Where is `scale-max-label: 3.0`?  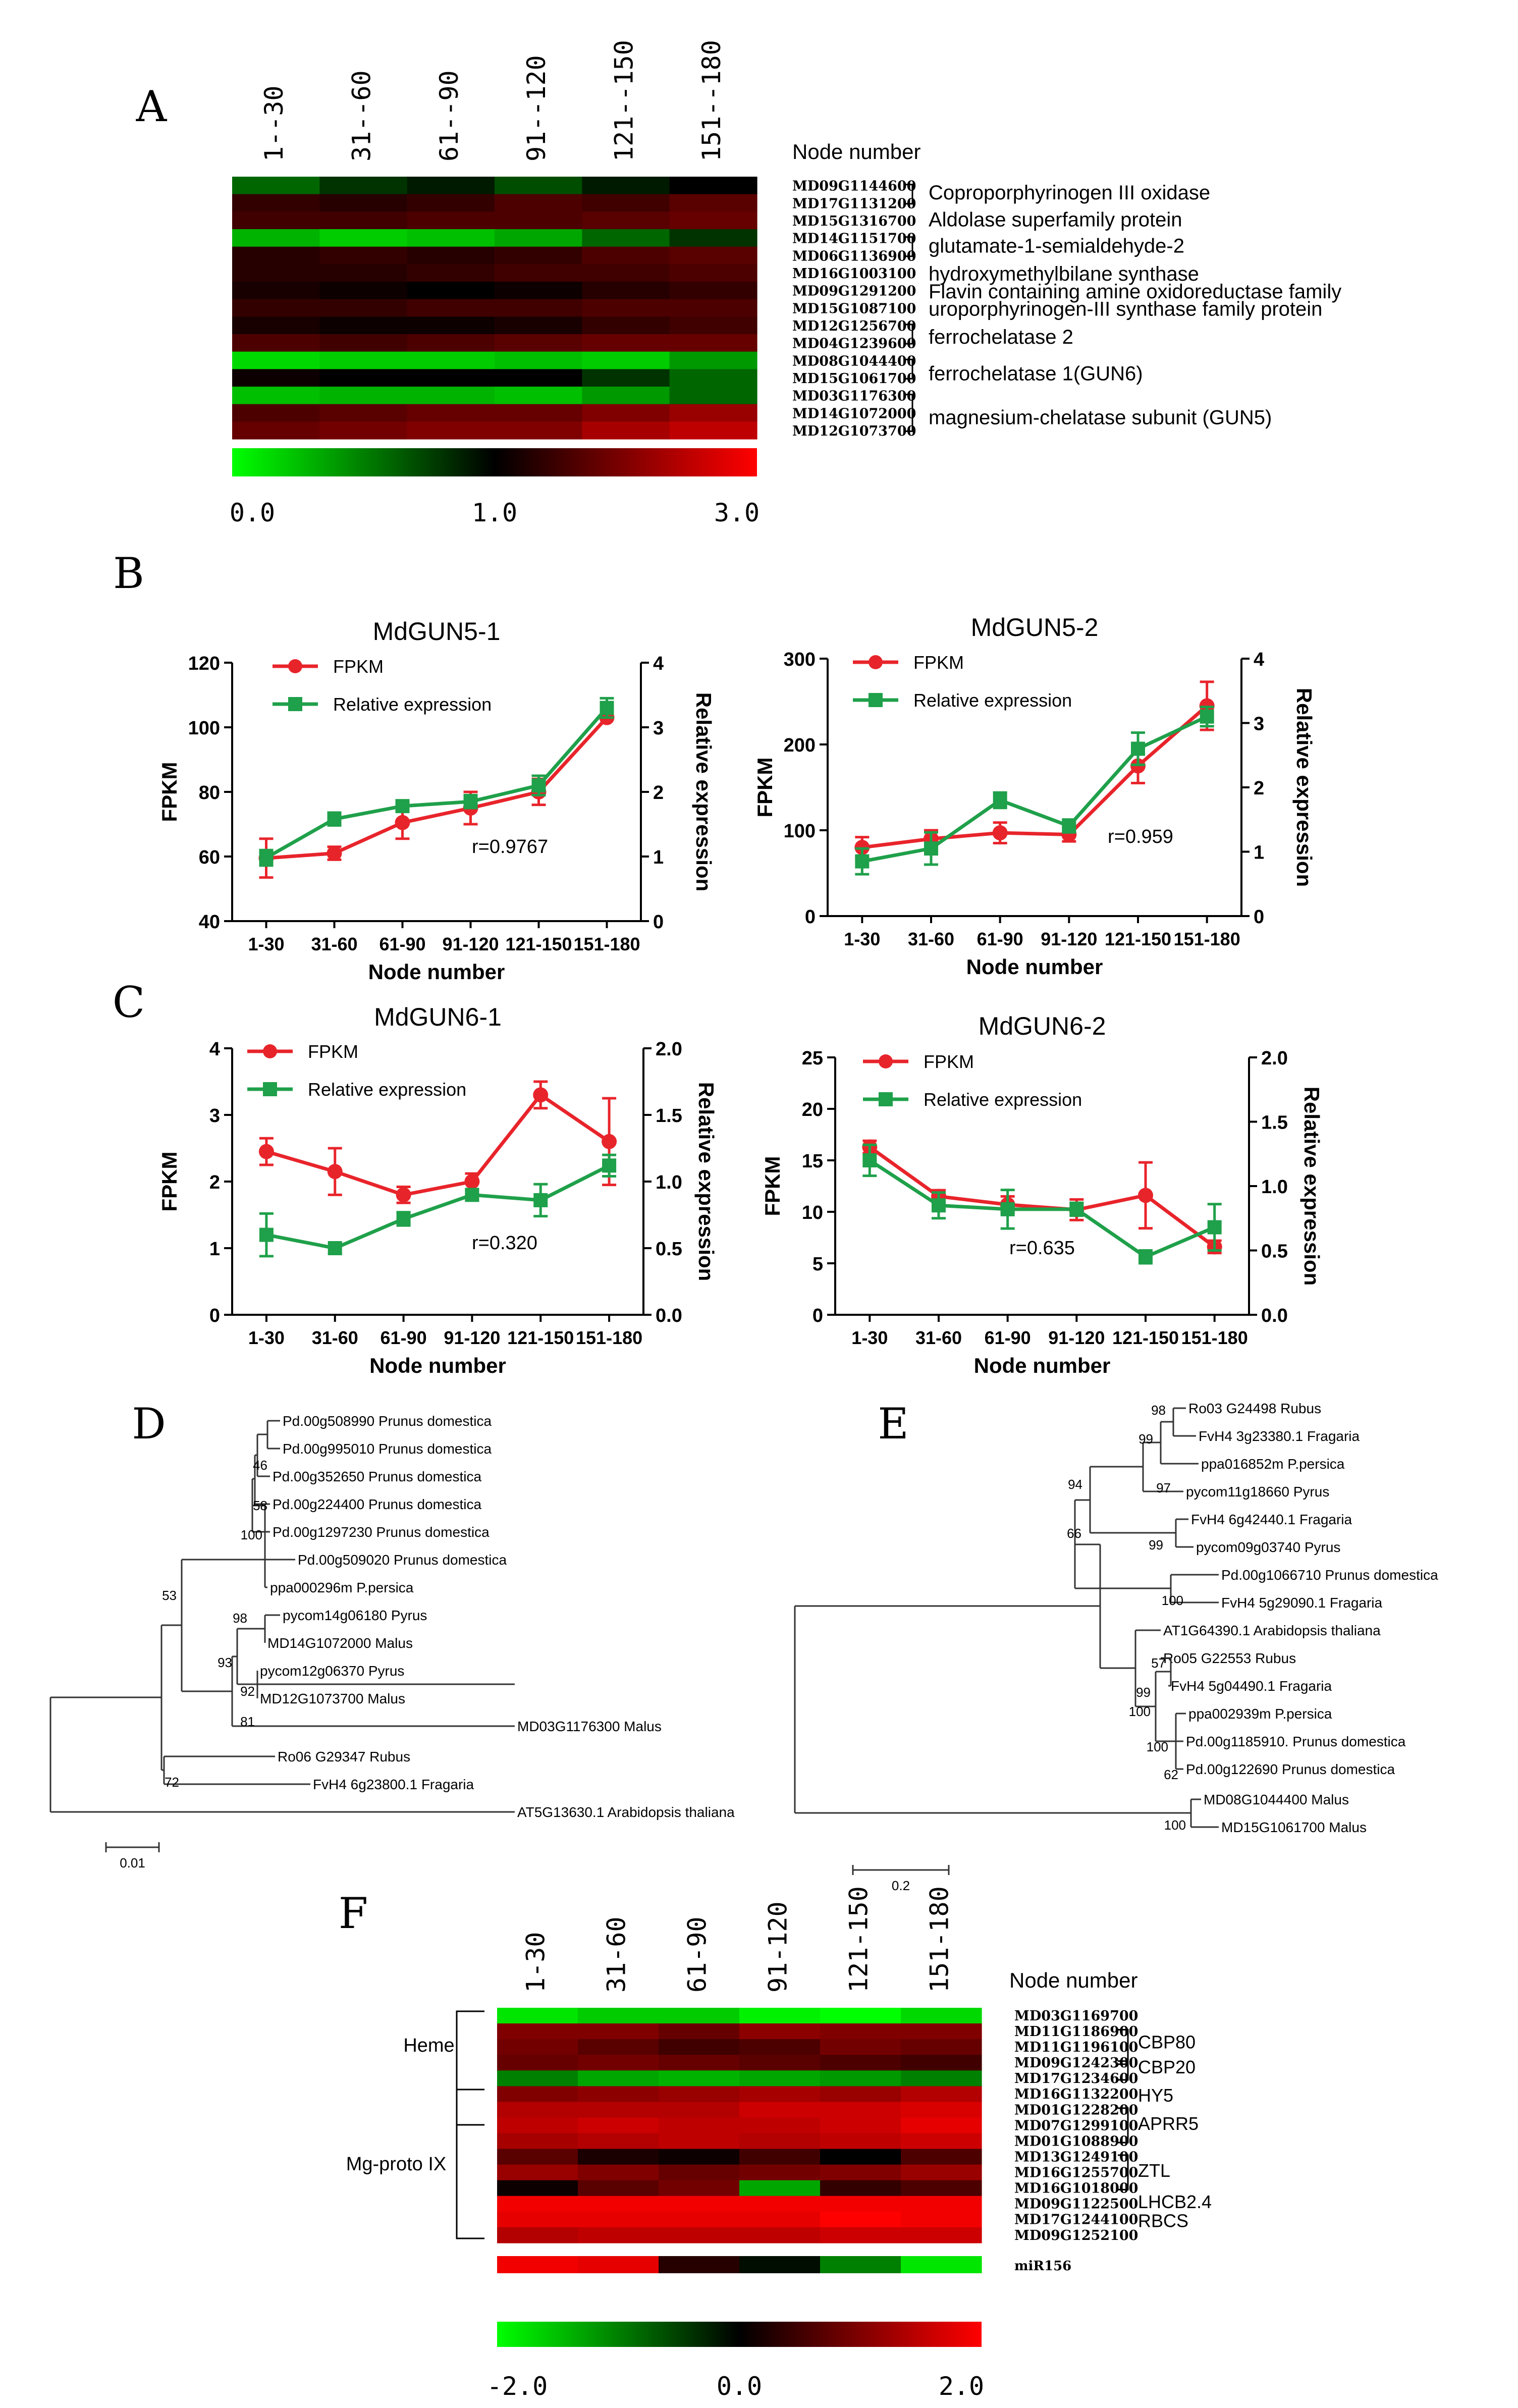
scale-max-label: 3.0 is located at coordinates (737, 512).